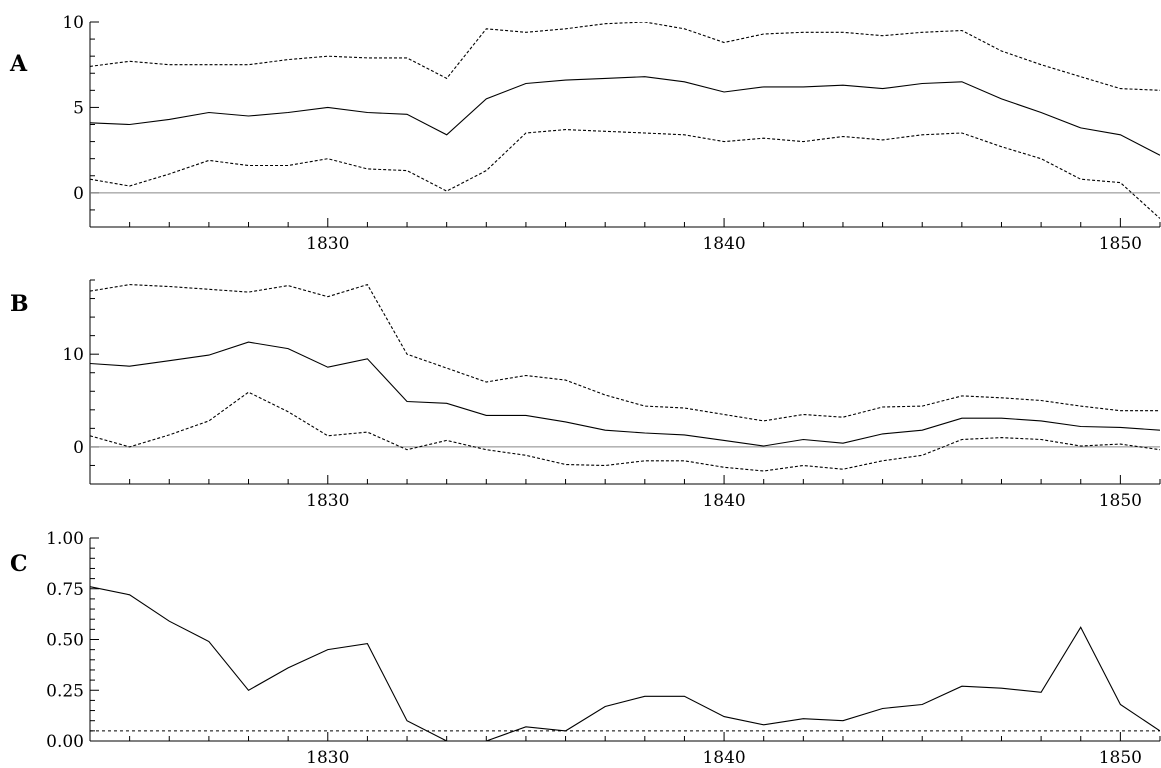 The image size is (1161, 768). Describe the element at coordinates (65, 590) in the screenshot. I see `y-tick-label: 0.75` at that location.